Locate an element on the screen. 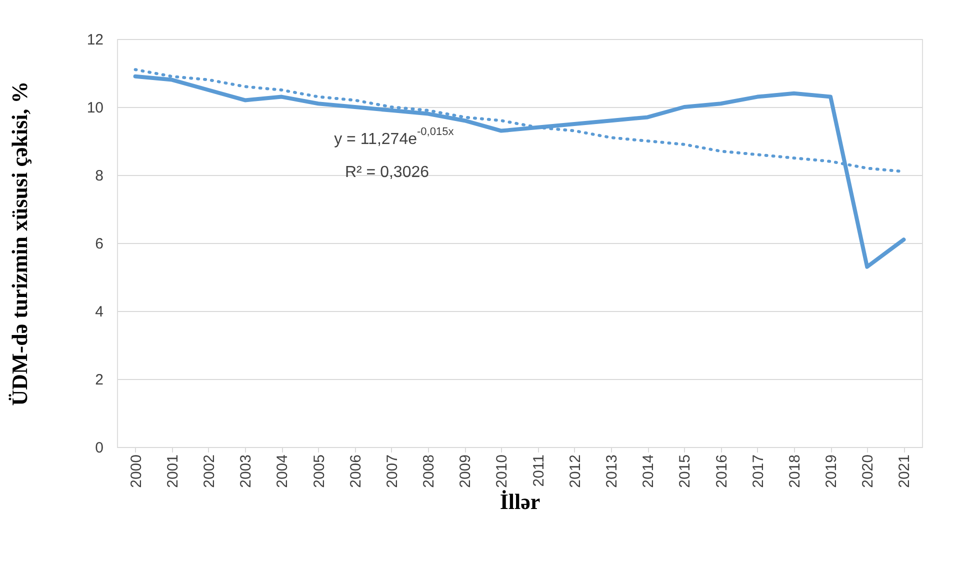 Image resolution: width=955 pixels, height=580 pixels. x-tick-label: 2015 is located at coordinates (685, 471).